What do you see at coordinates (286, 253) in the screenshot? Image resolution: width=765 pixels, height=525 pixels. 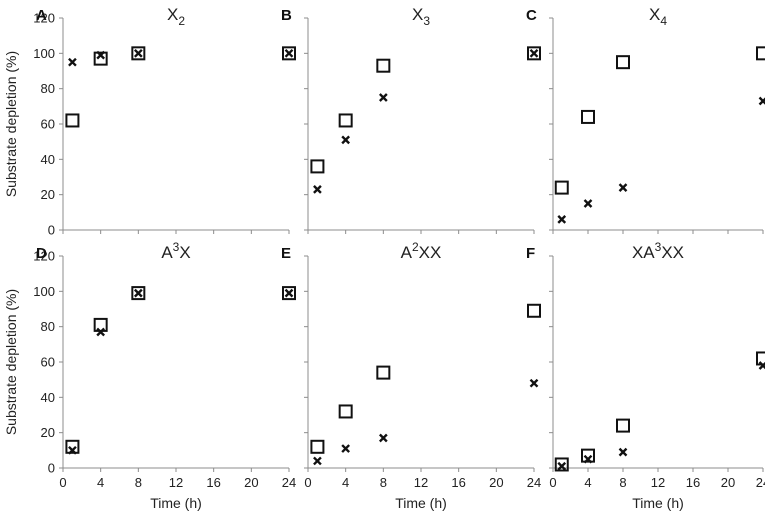 I see `panel-letter: E` at bounding box center [286, 253].